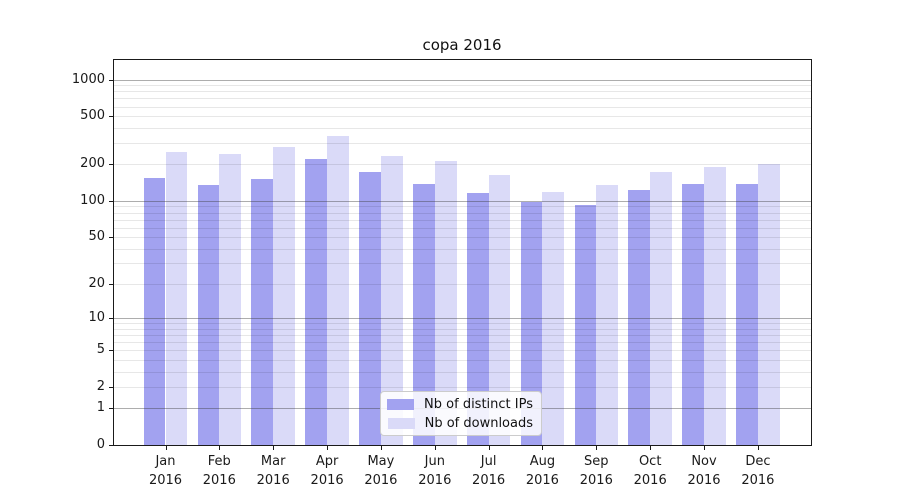  I want to click on legend-item-distinct-ips: Nb of distinct IPs, so click(461, 404).